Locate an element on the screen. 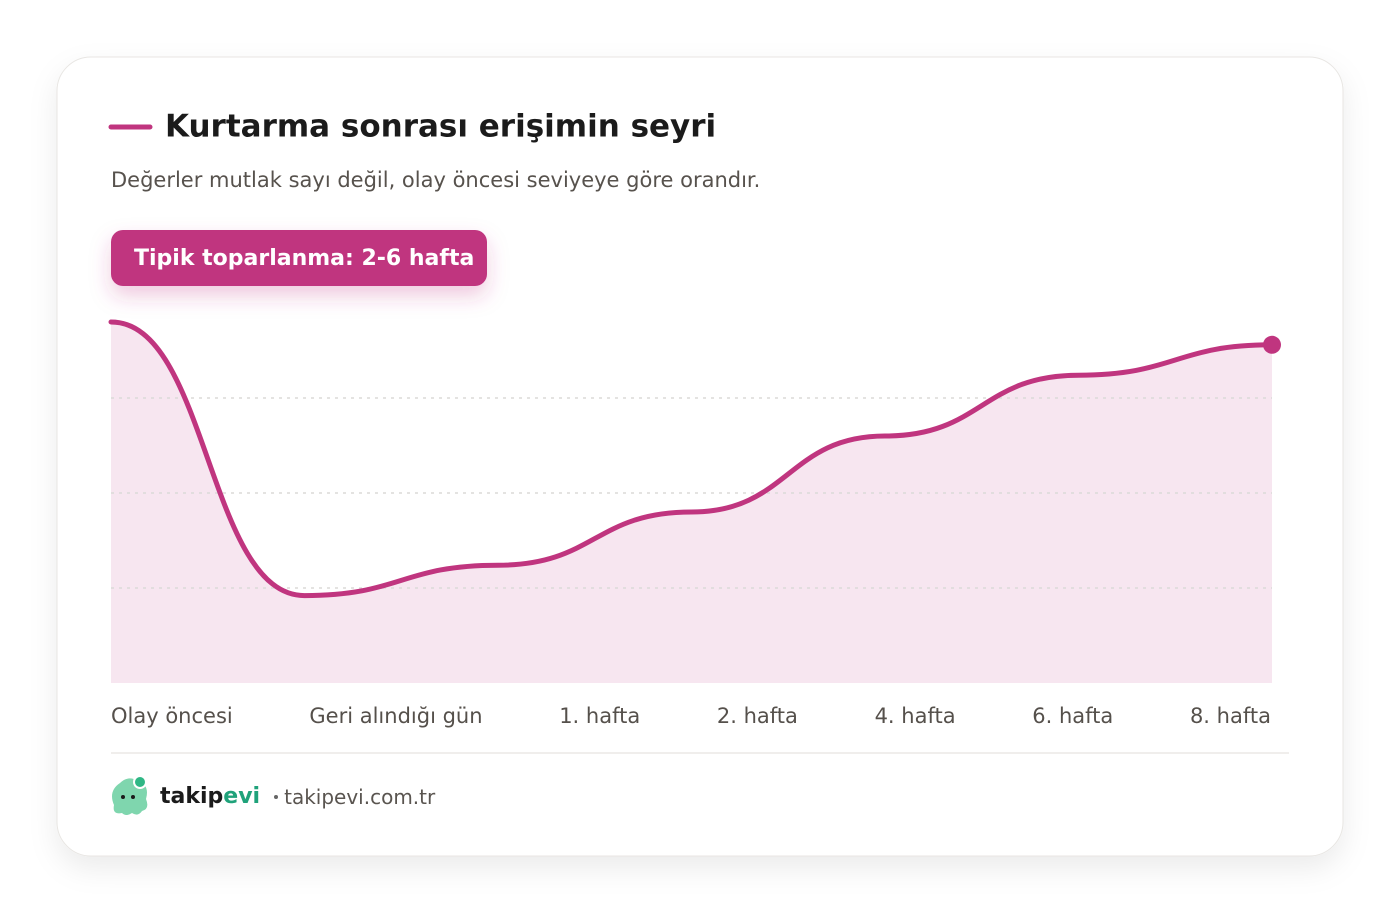 The height and width of the screenshot is (913, 1400). chart-title: Kurtarma sonrası erişimin seyri is located at coordinates (440, 127).